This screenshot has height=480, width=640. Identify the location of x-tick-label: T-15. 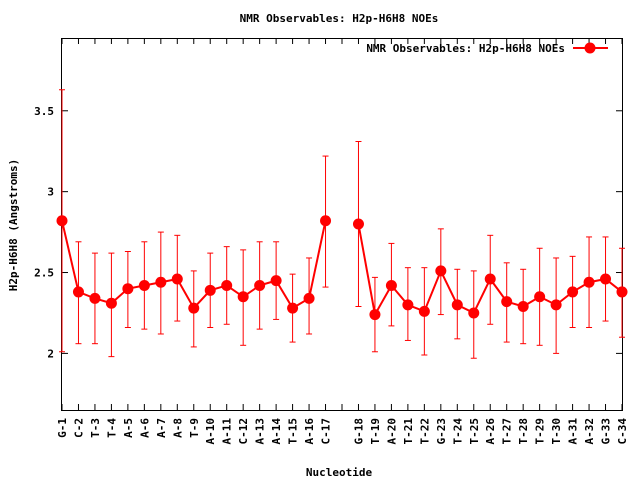
(293, 431).